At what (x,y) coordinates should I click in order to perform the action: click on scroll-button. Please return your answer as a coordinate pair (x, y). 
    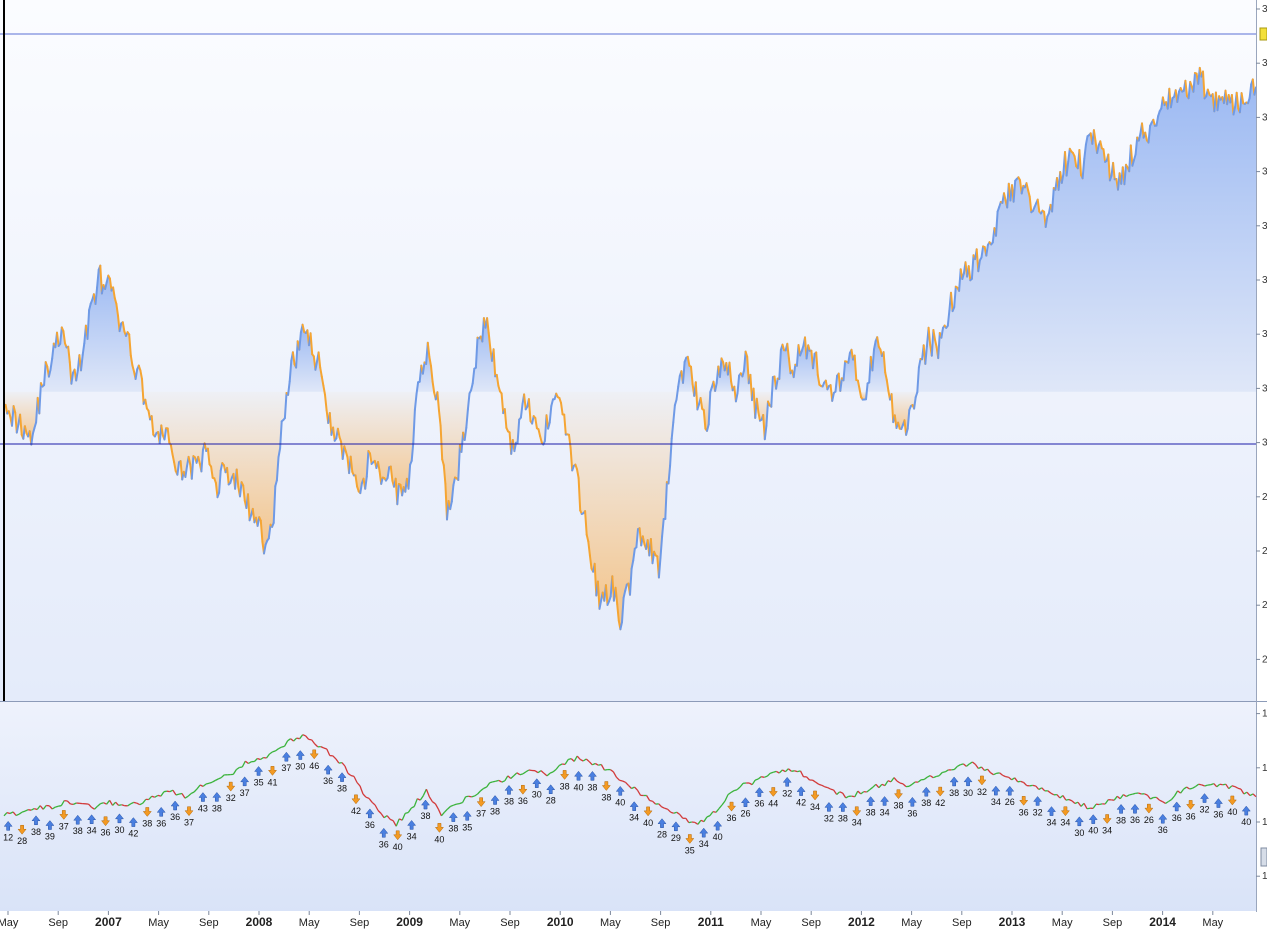
    Looking at the image, I should click on (1263, 857).